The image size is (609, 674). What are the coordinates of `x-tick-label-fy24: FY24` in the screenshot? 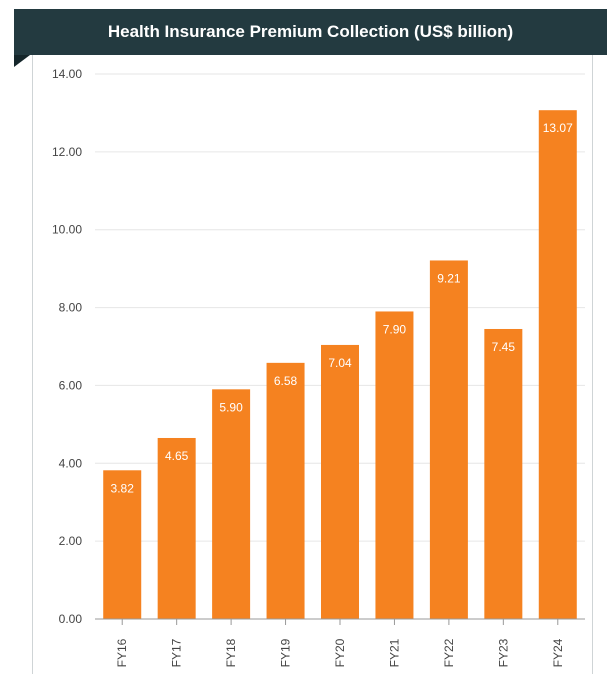 It's located at (558, 652).